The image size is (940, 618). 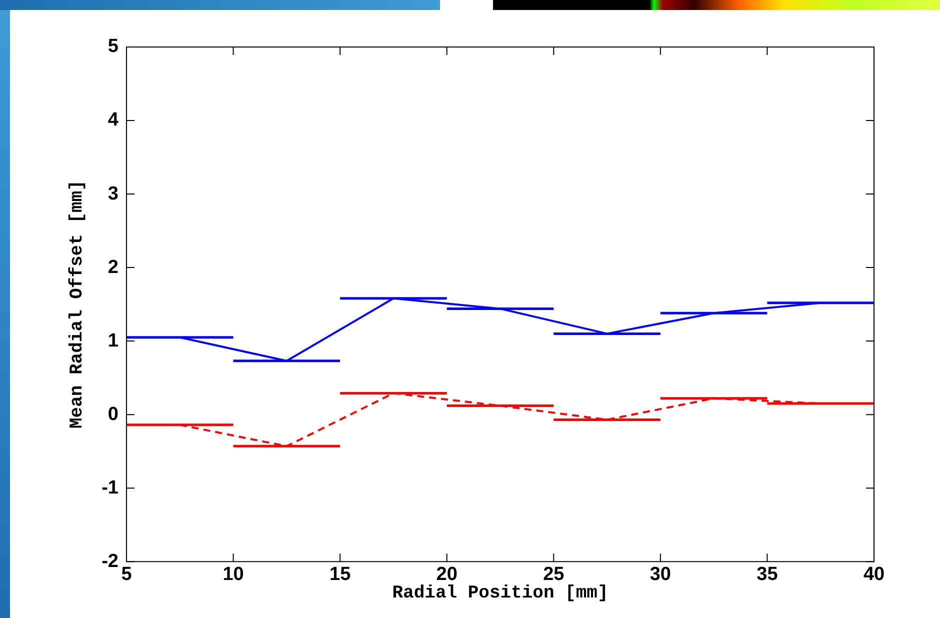 What do you see at coordinates (500, 594) in the screenshot?
I see `x-axis-title: Radial Position [mm]` at bounding box center [500, 594].